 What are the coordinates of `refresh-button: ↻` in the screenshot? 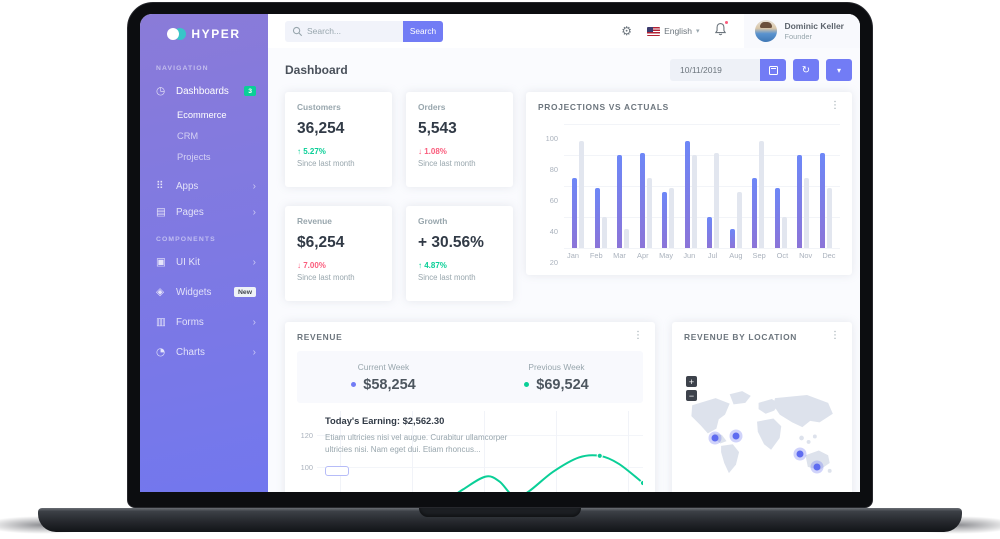 It's located at (806, 70).